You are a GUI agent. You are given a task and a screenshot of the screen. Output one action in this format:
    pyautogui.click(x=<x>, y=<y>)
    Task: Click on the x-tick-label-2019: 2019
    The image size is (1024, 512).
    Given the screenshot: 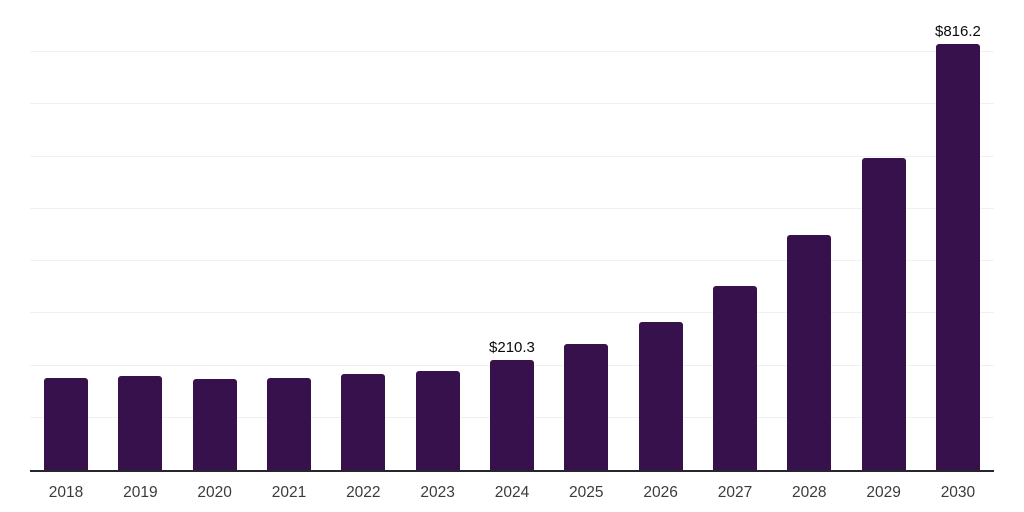 What is the action you would take?
    pyautogui.click(x=140, y=492)
    